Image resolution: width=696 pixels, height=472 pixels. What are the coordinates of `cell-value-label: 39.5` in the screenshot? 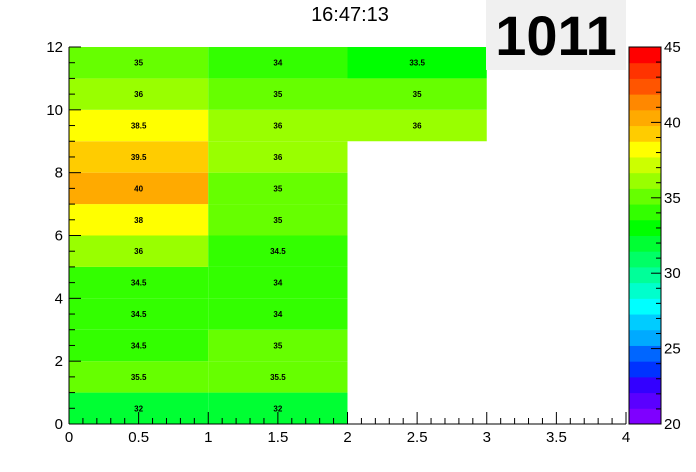 It's located at (139, 157).